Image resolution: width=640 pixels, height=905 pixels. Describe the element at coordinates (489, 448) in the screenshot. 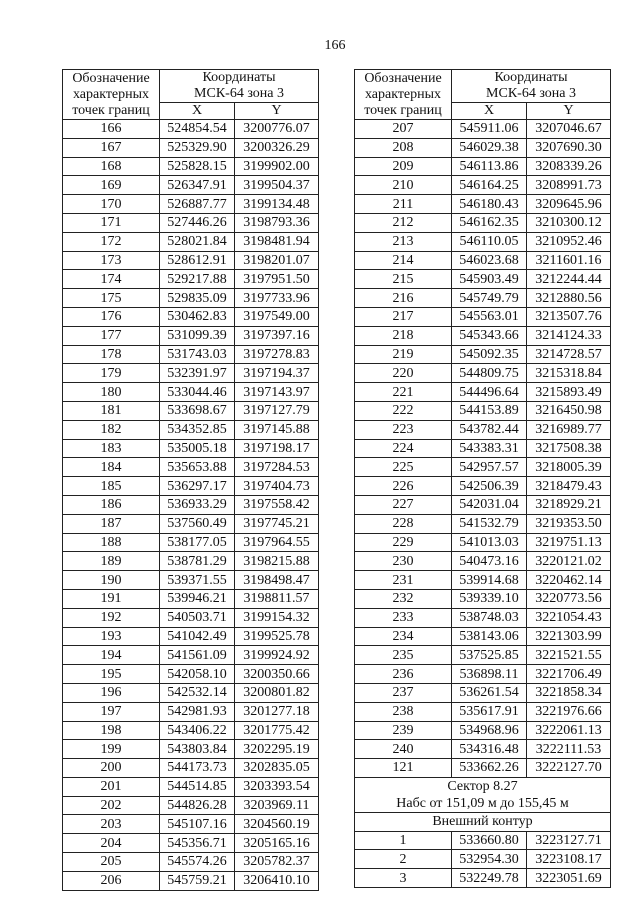

I see `x-coordinate: 543383.31` at that location.